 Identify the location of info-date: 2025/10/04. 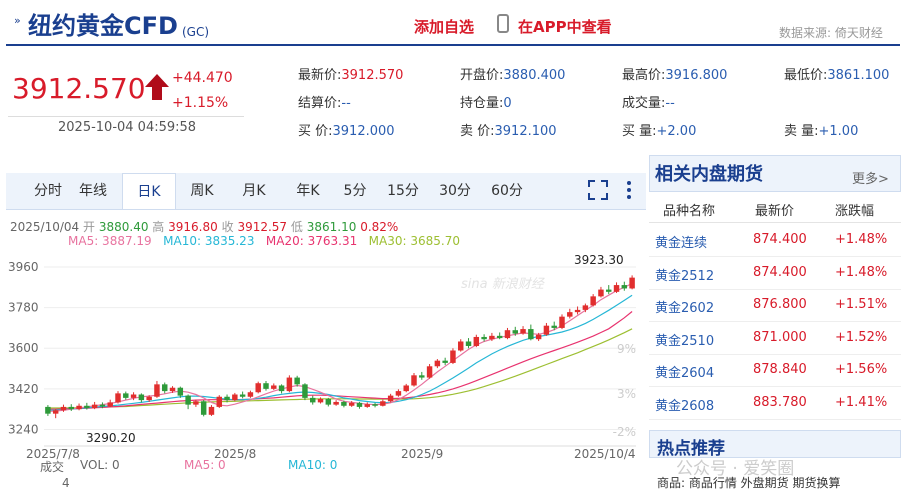
(45, 227).